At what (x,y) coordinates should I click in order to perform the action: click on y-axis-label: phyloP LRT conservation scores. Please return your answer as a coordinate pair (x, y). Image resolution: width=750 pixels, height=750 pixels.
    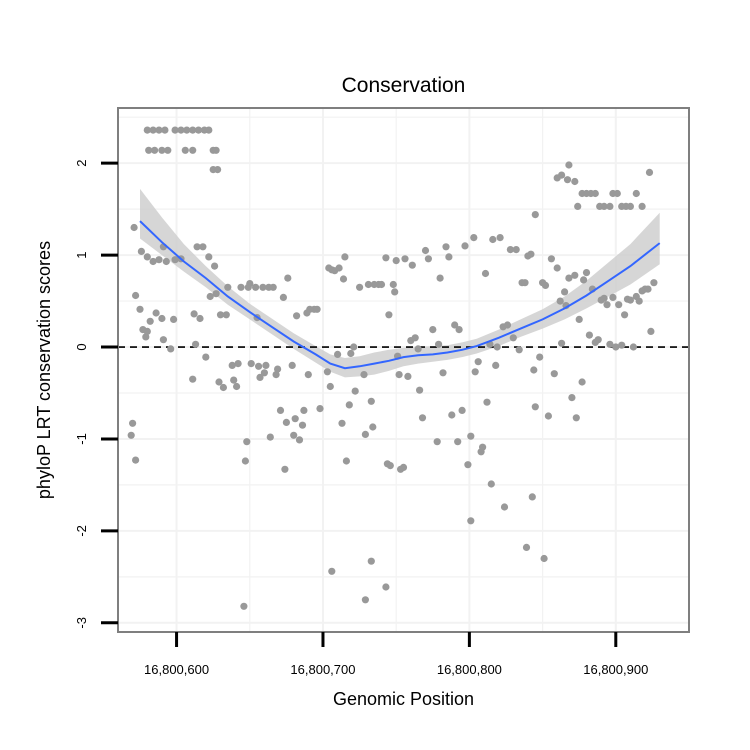
    Looking at the image, I should click on (44, 370).